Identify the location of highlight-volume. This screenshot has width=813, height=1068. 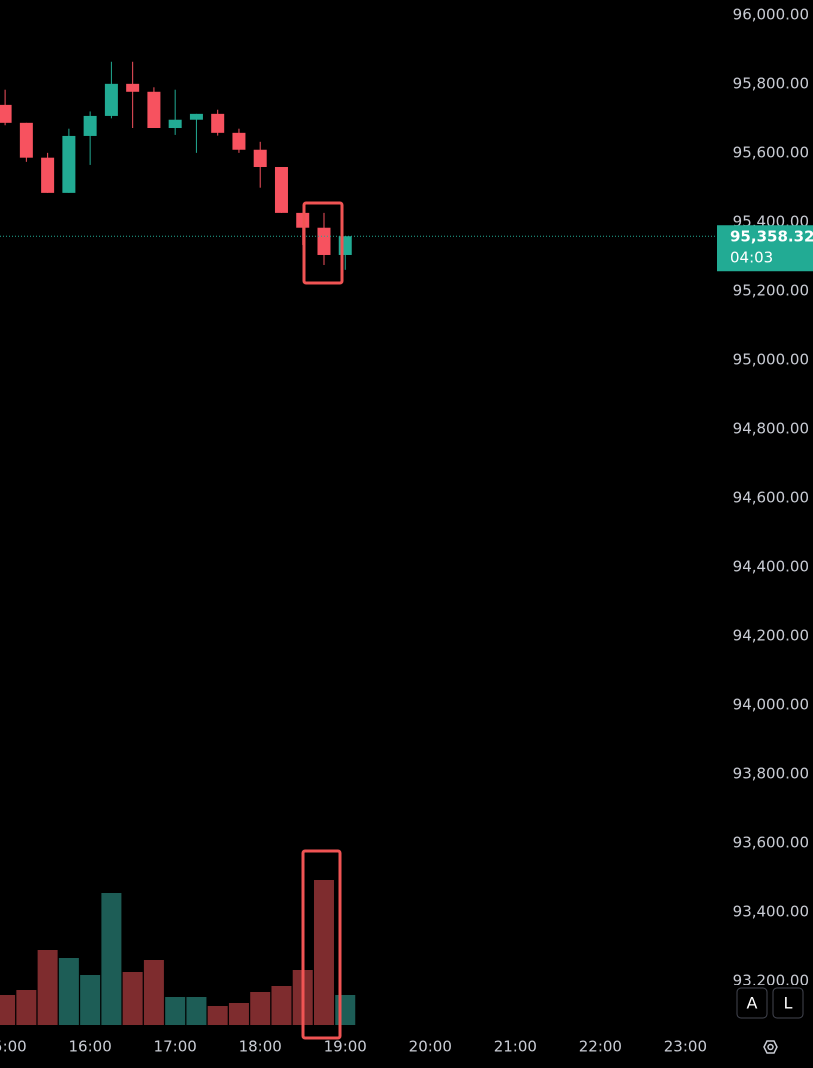
(321, 944).